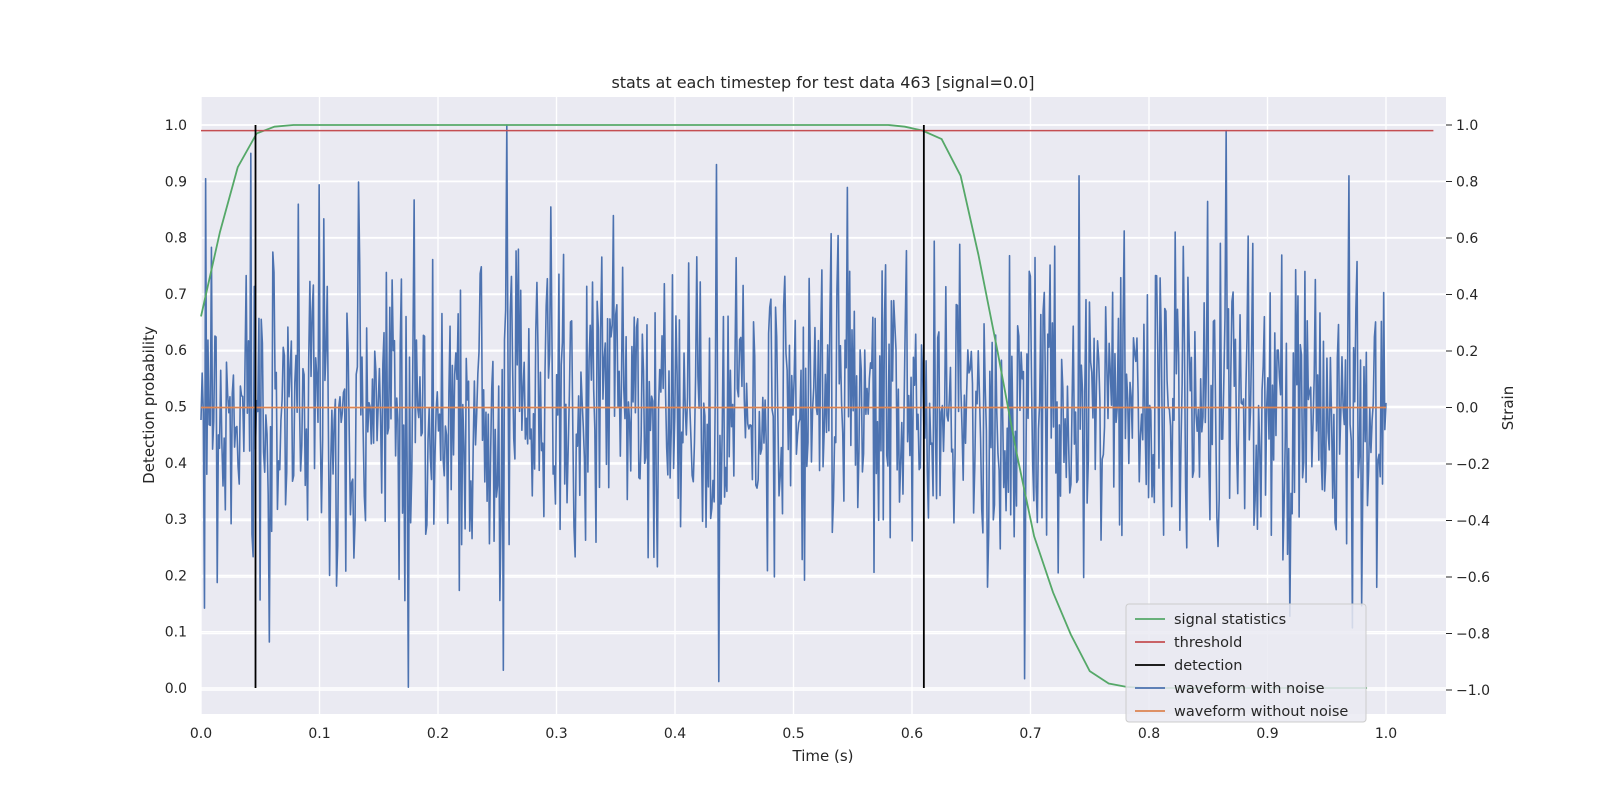  Describe the element at coordinates (1208, 643) in the screenshot. I see `legend-label: threshold` at that location.